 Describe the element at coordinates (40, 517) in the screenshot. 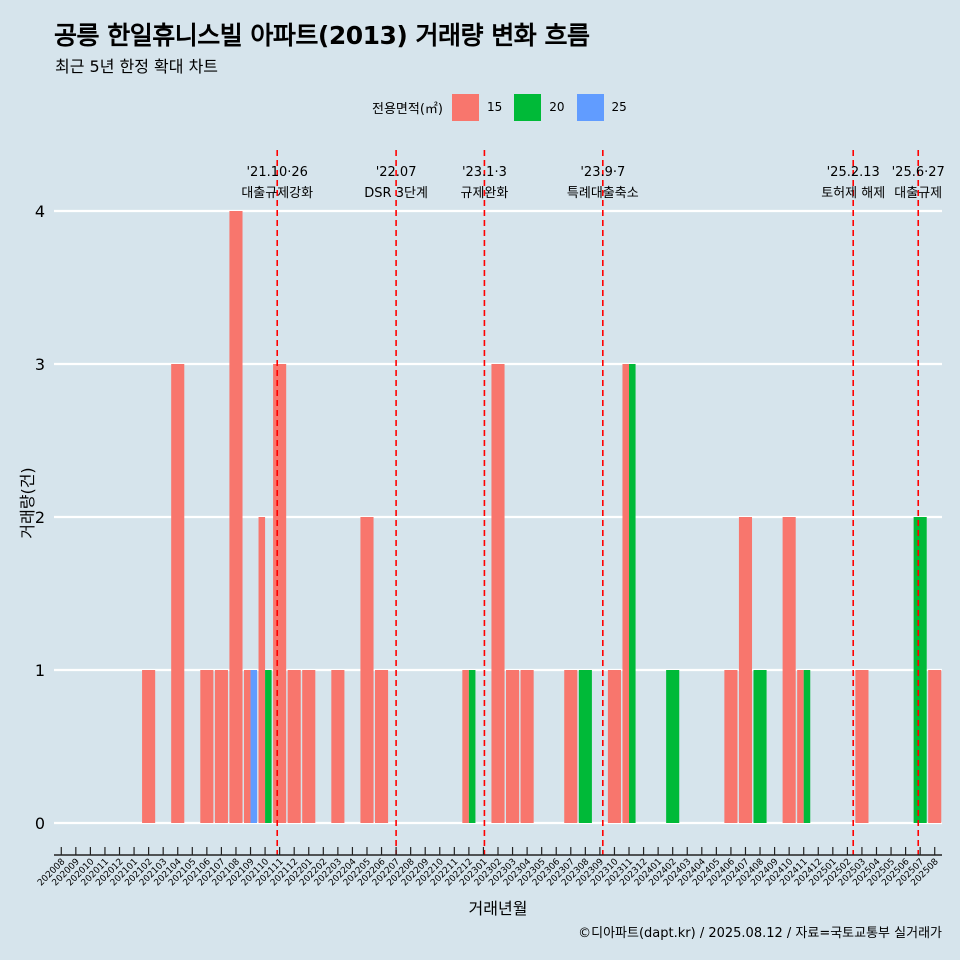

I see `y-tick-label: 2` at that location.